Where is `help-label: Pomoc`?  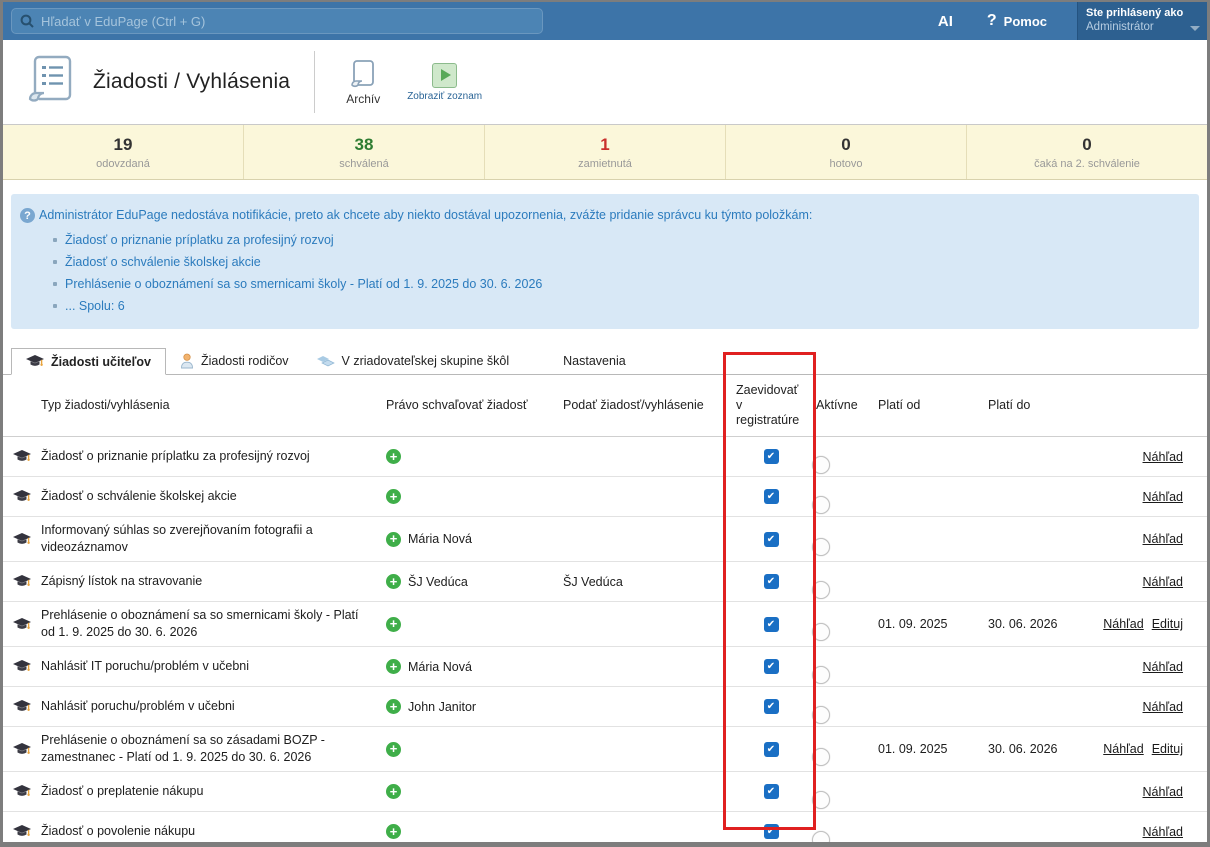 help-label: Pomoc is located at coordinates (1025, 21).